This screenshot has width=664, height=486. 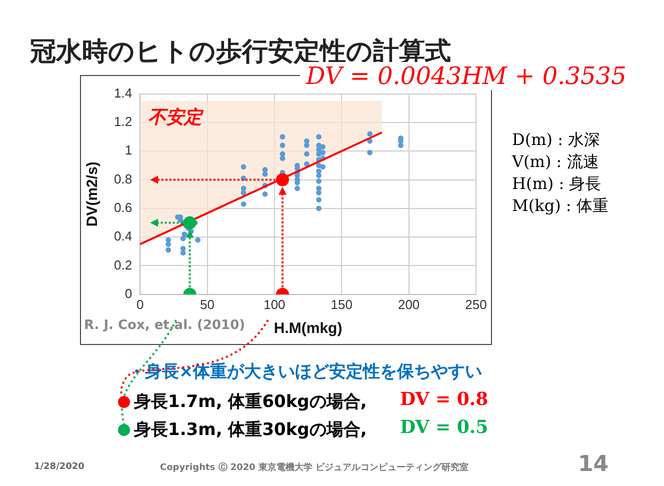 I want to click on y-tick-label: 1, so click(x=128, y=150).